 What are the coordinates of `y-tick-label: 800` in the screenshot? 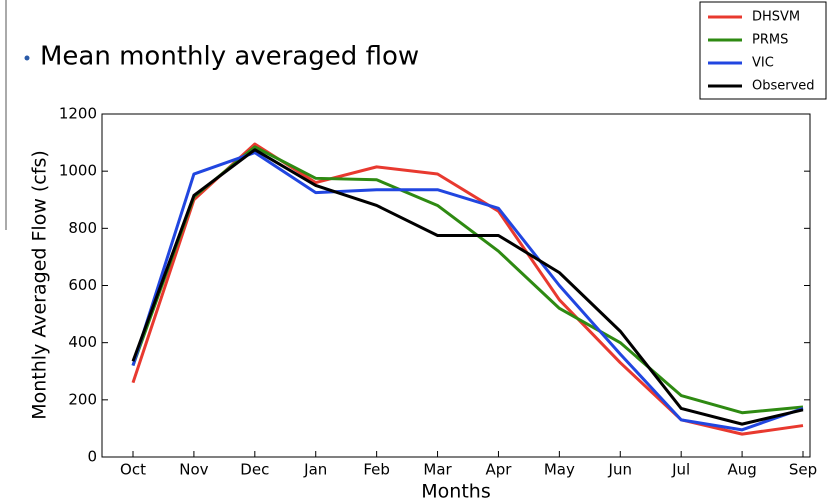 It's located at (82, 228).